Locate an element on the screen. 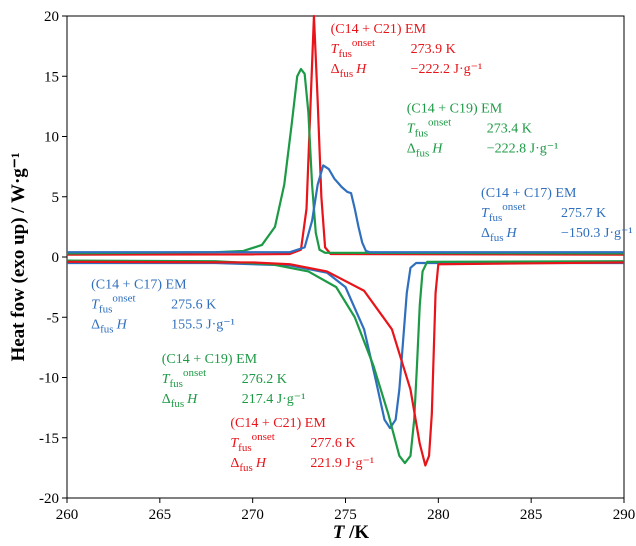 The height and width of the screenshot is (546, 636). annotation-hfus-value: 221.9 J·g⁻¹ is located at coordinates (342, 463).